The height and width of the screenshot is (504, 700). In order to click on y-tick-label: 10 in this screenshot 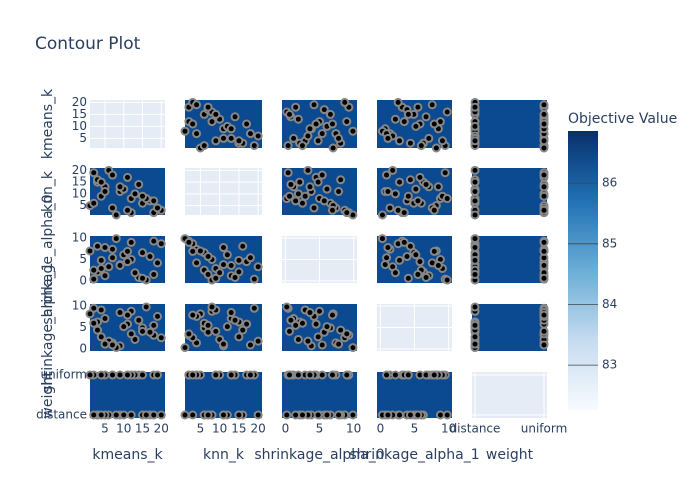, I will do `click(79, 238)`.